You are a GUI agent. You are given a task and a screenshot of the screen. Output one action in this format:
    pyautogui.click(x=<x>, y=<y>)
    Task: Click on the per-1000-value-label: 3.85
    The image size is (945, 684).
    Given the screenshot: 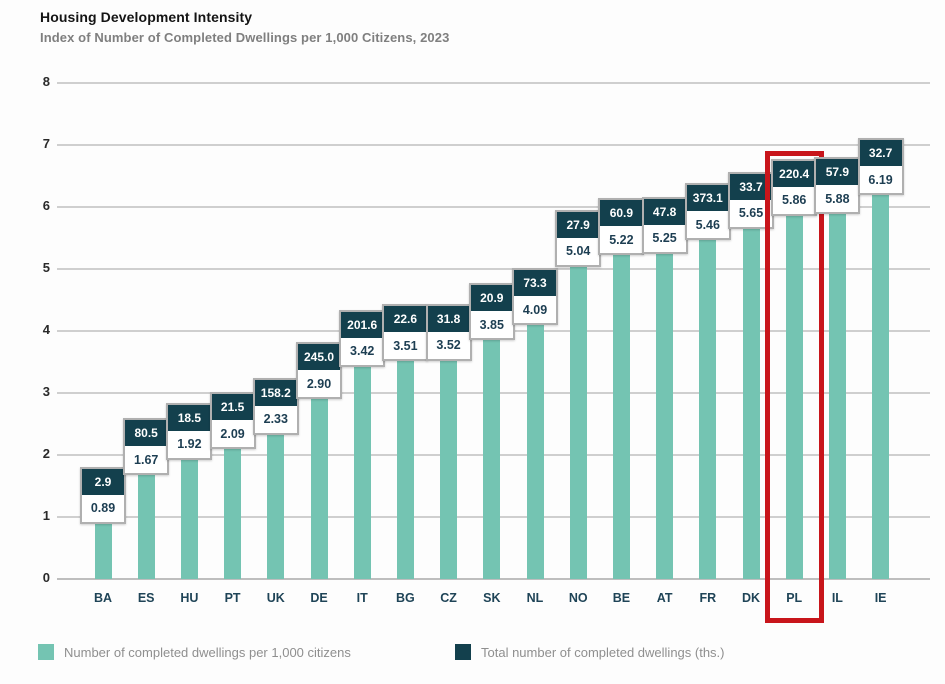 What is the action you would take?
    pyautogui.click(x=491, y=325)
    